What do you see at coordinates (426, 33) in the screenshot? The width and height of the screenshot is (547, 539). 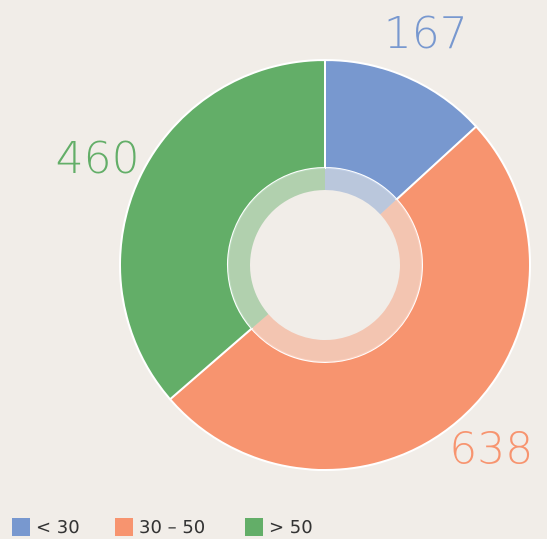 I see `value-label: 167` at bounding box center [426, 33].